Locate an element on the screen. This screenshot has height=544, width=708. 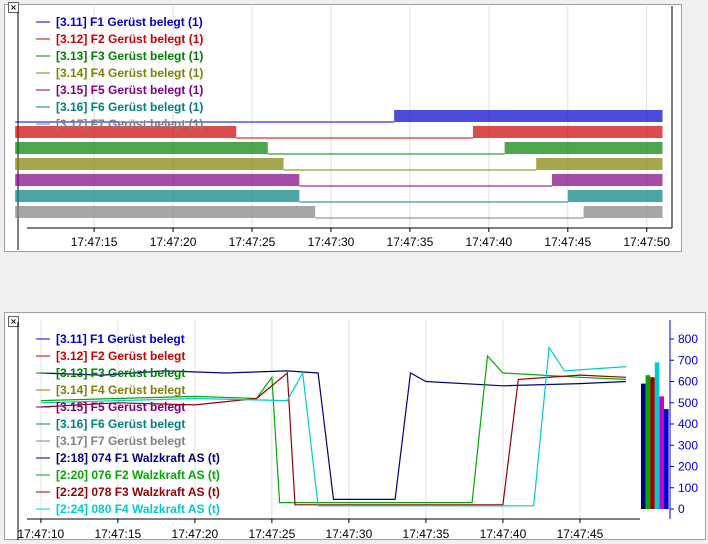
splitter is located at coordinates (354, 281).